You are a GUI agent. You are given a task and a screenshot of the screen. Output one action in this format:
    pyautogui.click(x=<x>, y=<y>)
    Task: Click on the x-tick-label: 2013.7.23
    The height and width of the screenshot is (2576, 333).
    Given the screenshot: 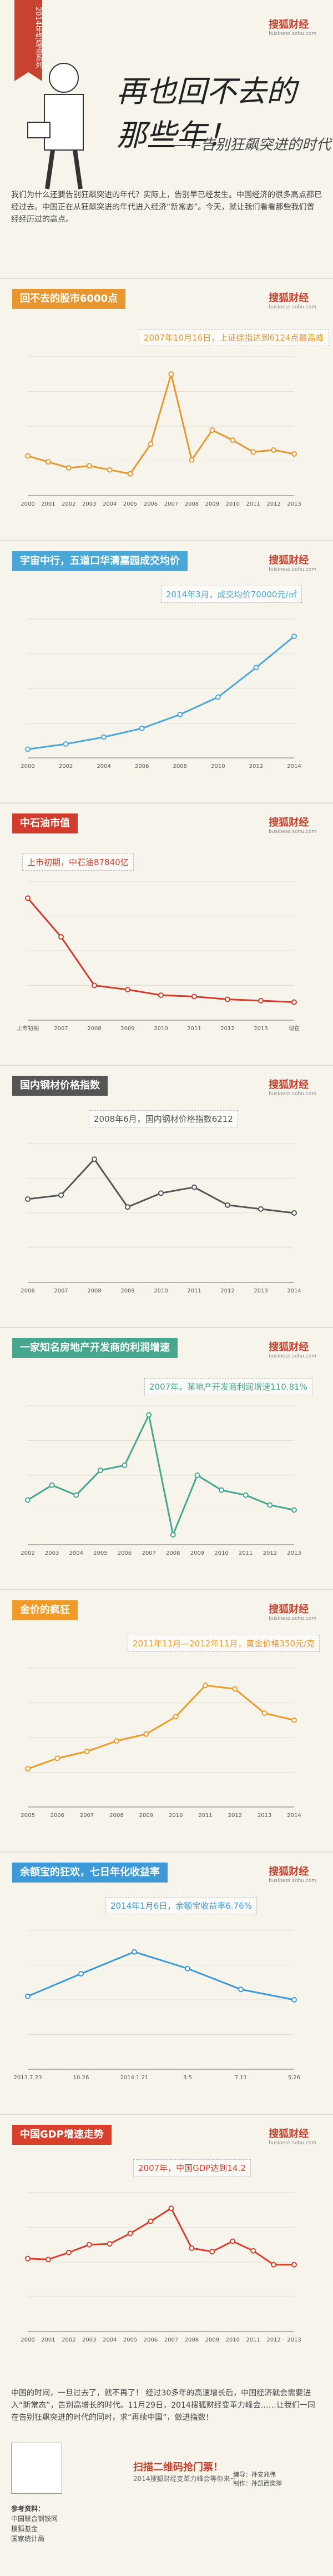 What is the action you would take?
    pyautogui.click(x=28, y=2078)
    